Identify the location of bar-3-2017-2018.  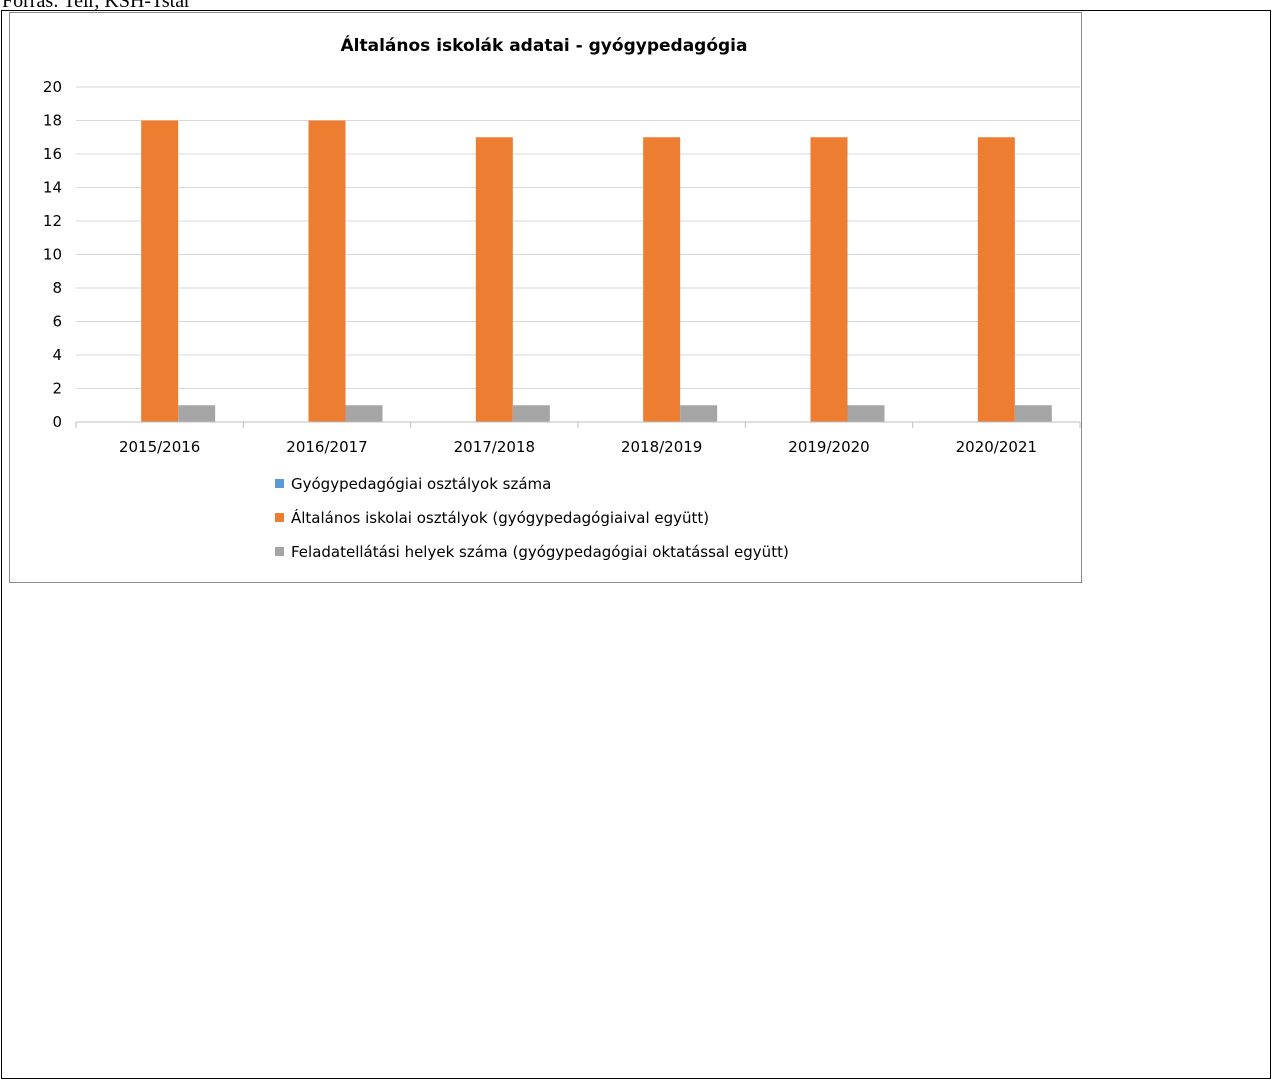
(531, 413).